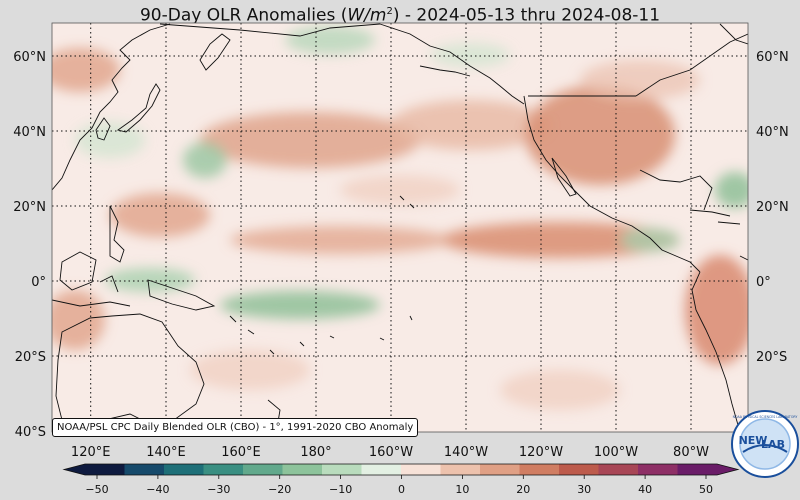 The width and height of the screenshot is (800, 500). I want to click on coastline-south-america, so click(719, 343).